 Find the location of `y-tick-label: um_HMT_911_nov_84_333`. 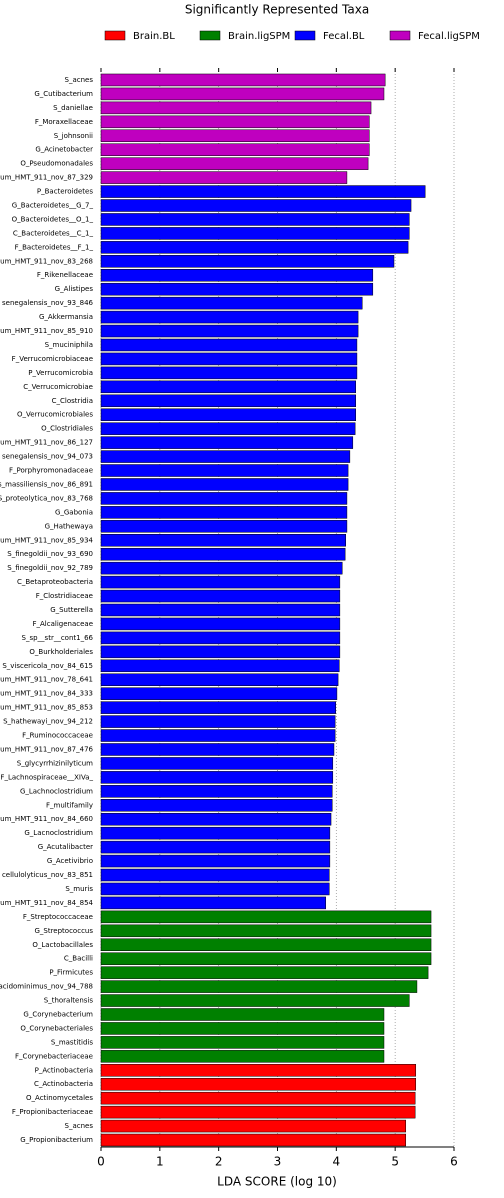

y-tick-label: um_HMT_911_nov_84_333 is located at coordinates (46, 694).